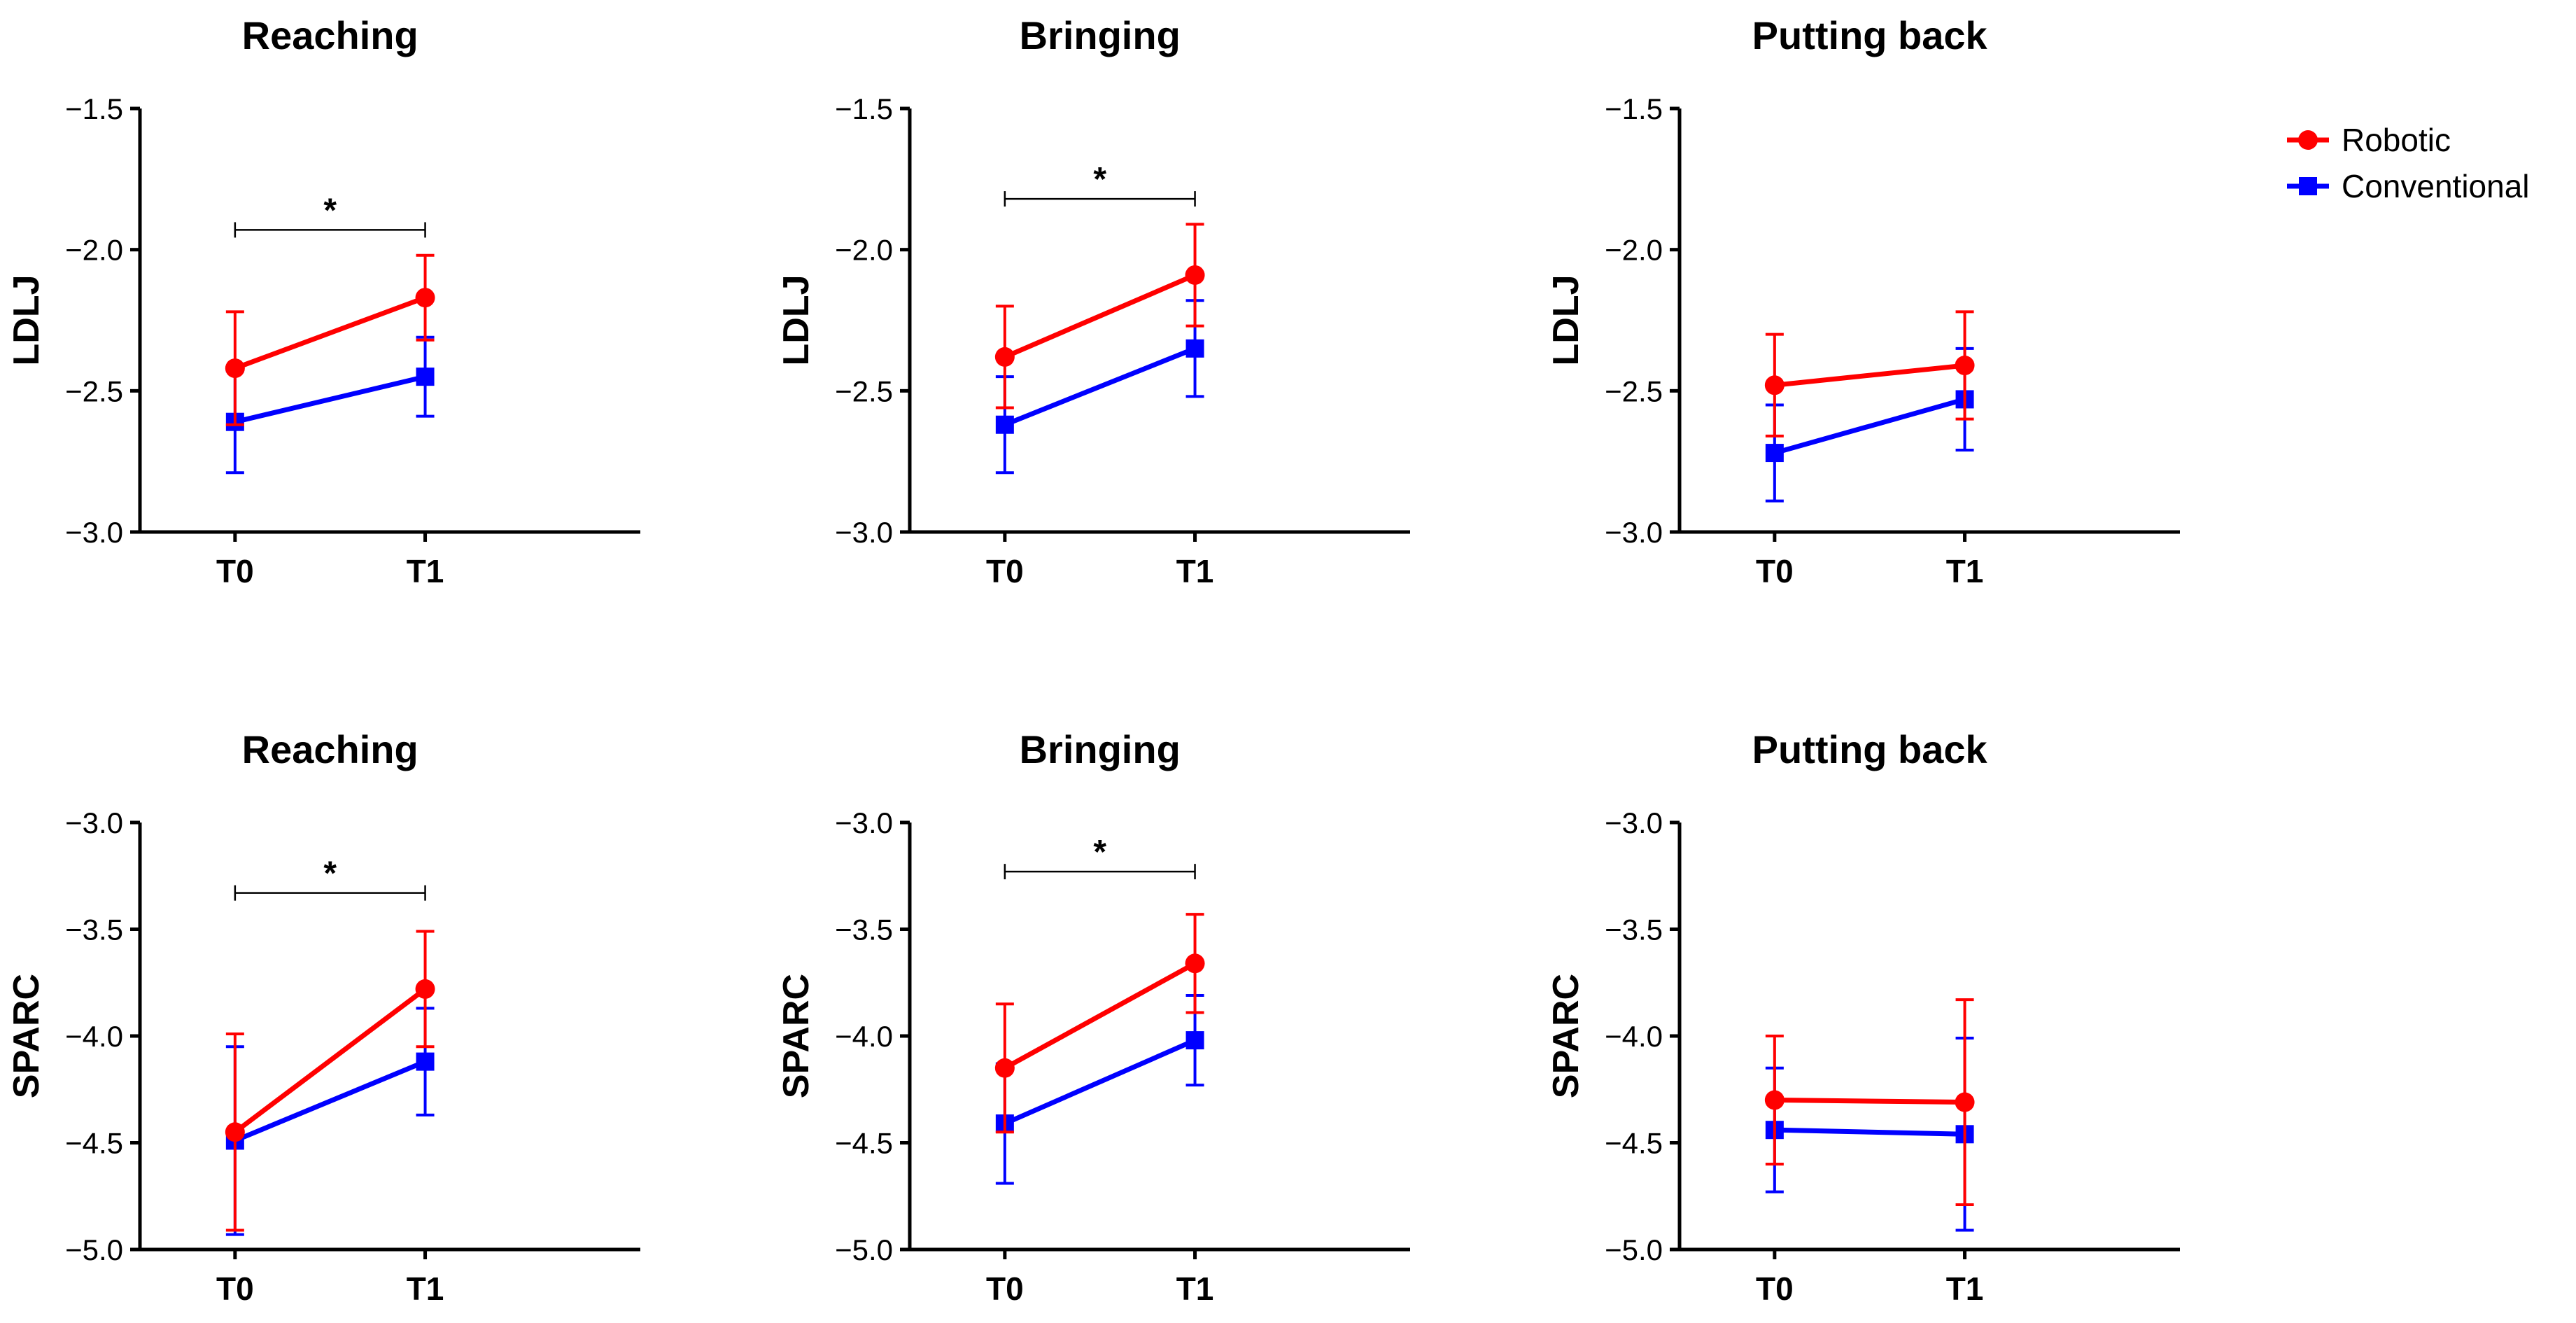 This screenshot has height=1323, width=2576. Describe the element at coordinates (2408, 163) in the screenshot. I see `legend: Robotic Conventional` at that location.